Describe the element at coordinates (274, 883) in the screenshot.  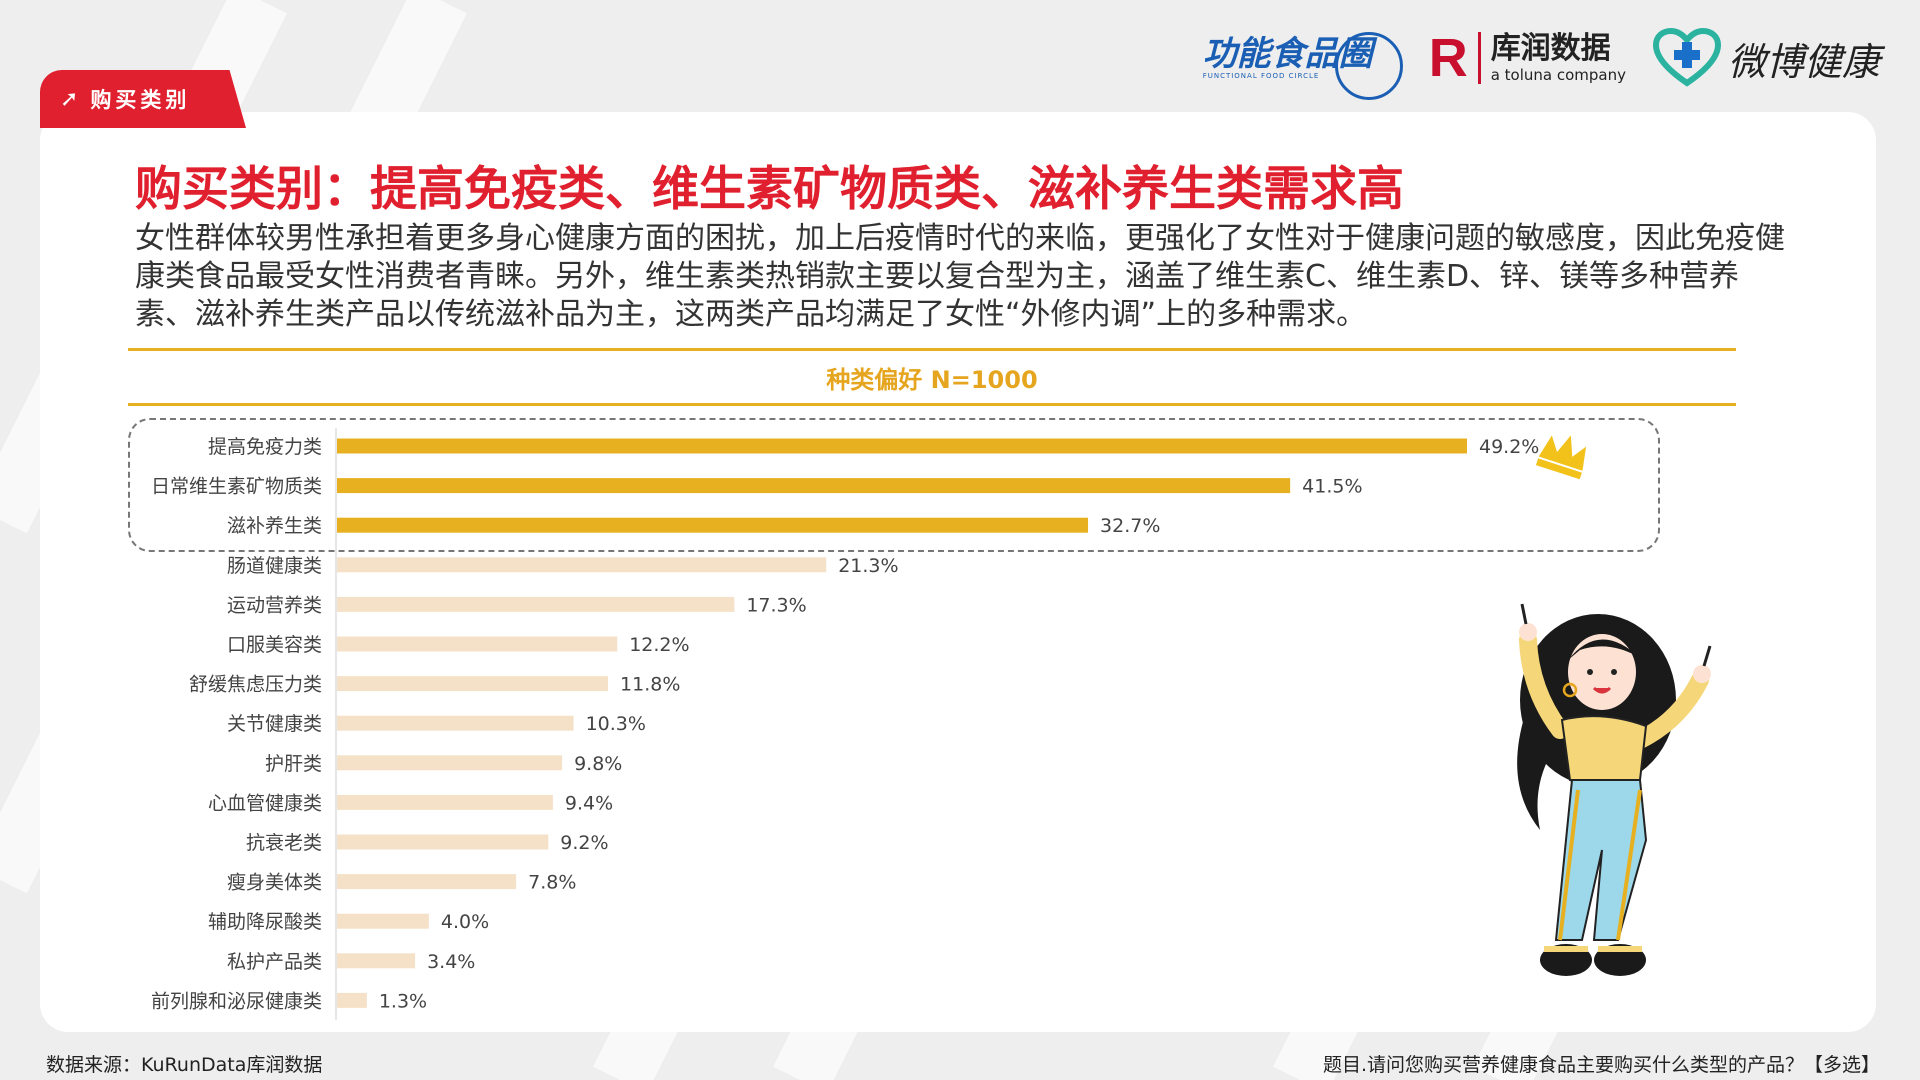
I see `category-label: 瘦身美体类` at that location.